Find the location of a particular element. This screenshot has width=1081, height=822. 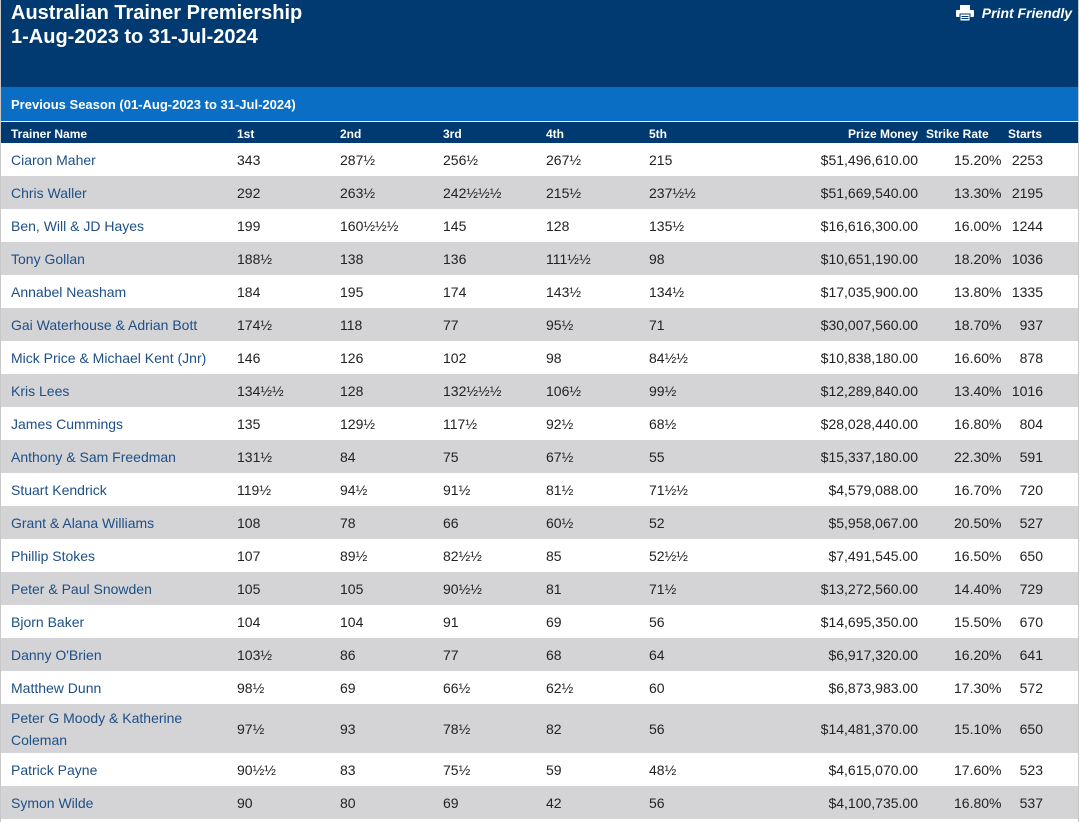

cell-third: 75½ is located at coordinates (457, 769).